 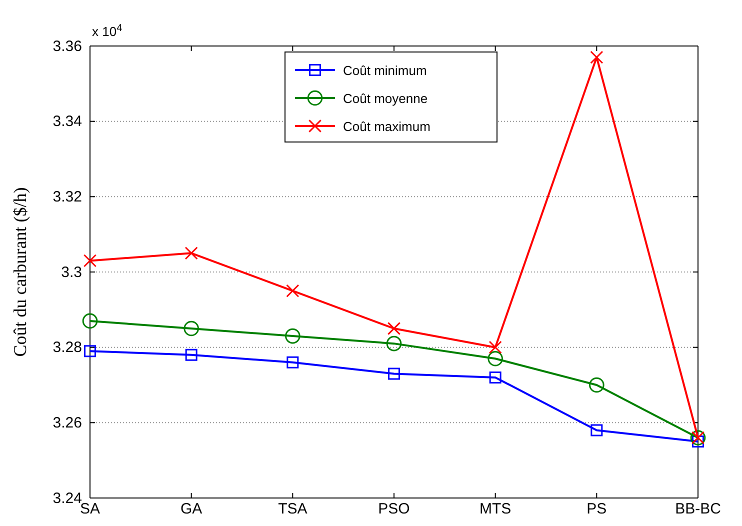 I want to click on y-tick-label: 3.32, so click(x=67, y=197).